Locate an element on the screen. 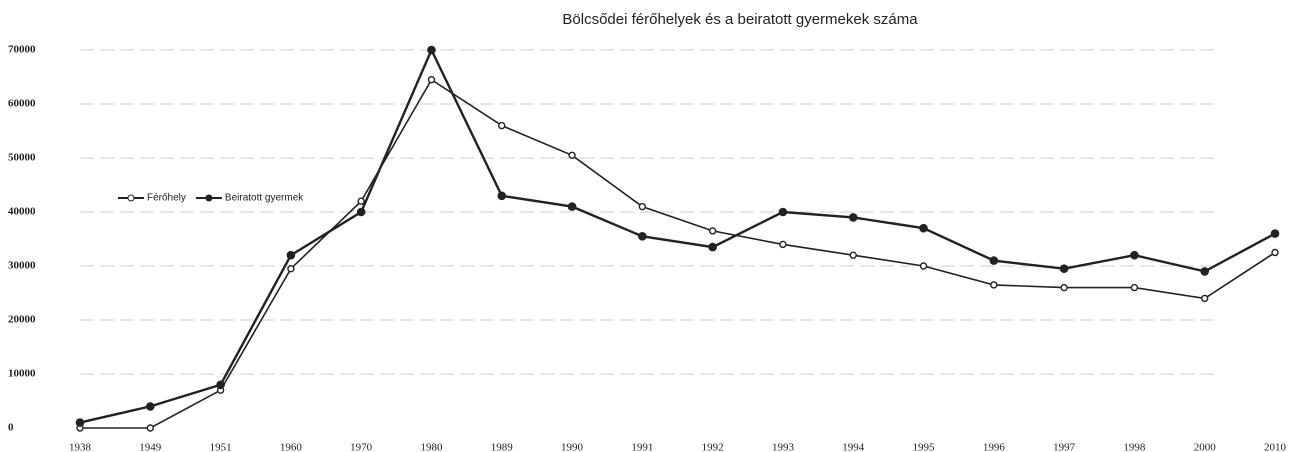  x-tick-label: 1991 is located at coordinates (642, 447).